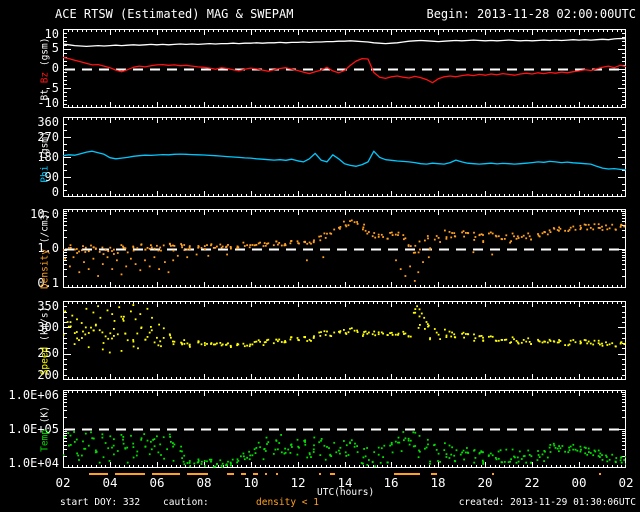 The image size is (640, 512). Describe the element at coordinates (45, 228) in the screenshot. I see `axis-label-part: (/cm3)` at that location.